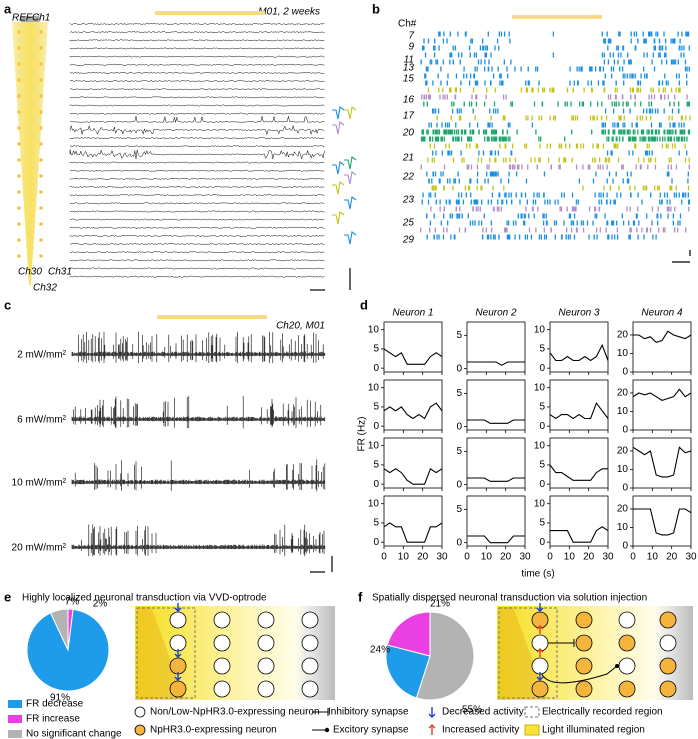 The width and height of the screenshot is (698, 739). Describe the element at coordinates (8, 8) in the screenshot. I see `panel-label: a` at that location.